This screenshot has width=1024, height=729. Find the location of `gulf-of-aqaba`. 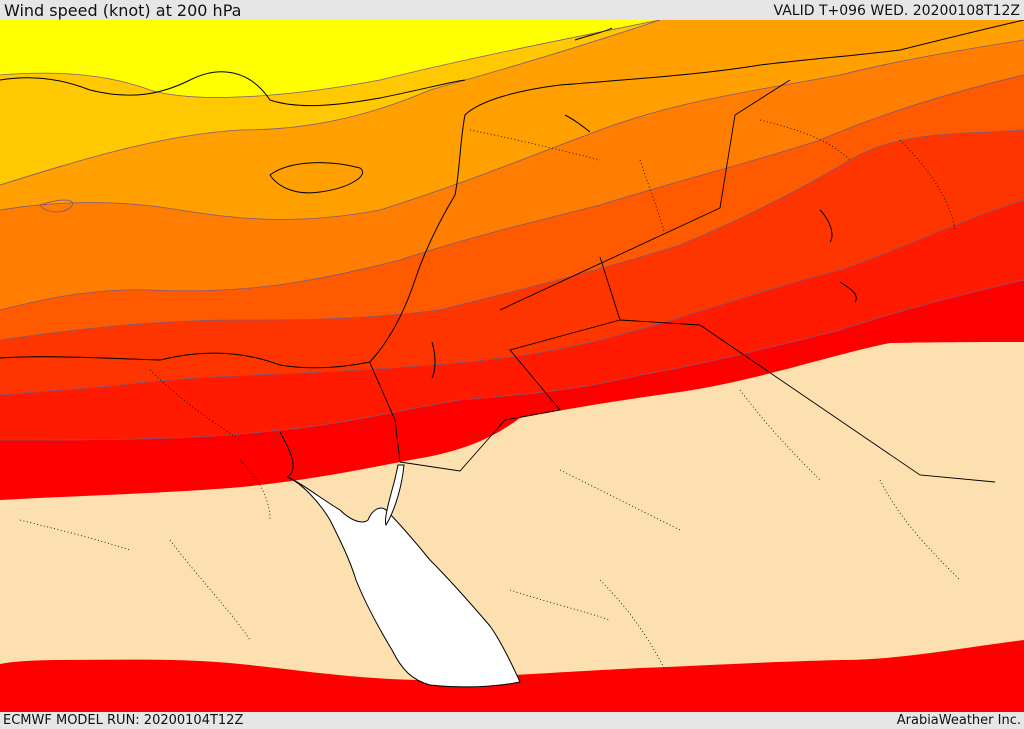

gulf-of-aqaba is located at coordinates (395, 495).